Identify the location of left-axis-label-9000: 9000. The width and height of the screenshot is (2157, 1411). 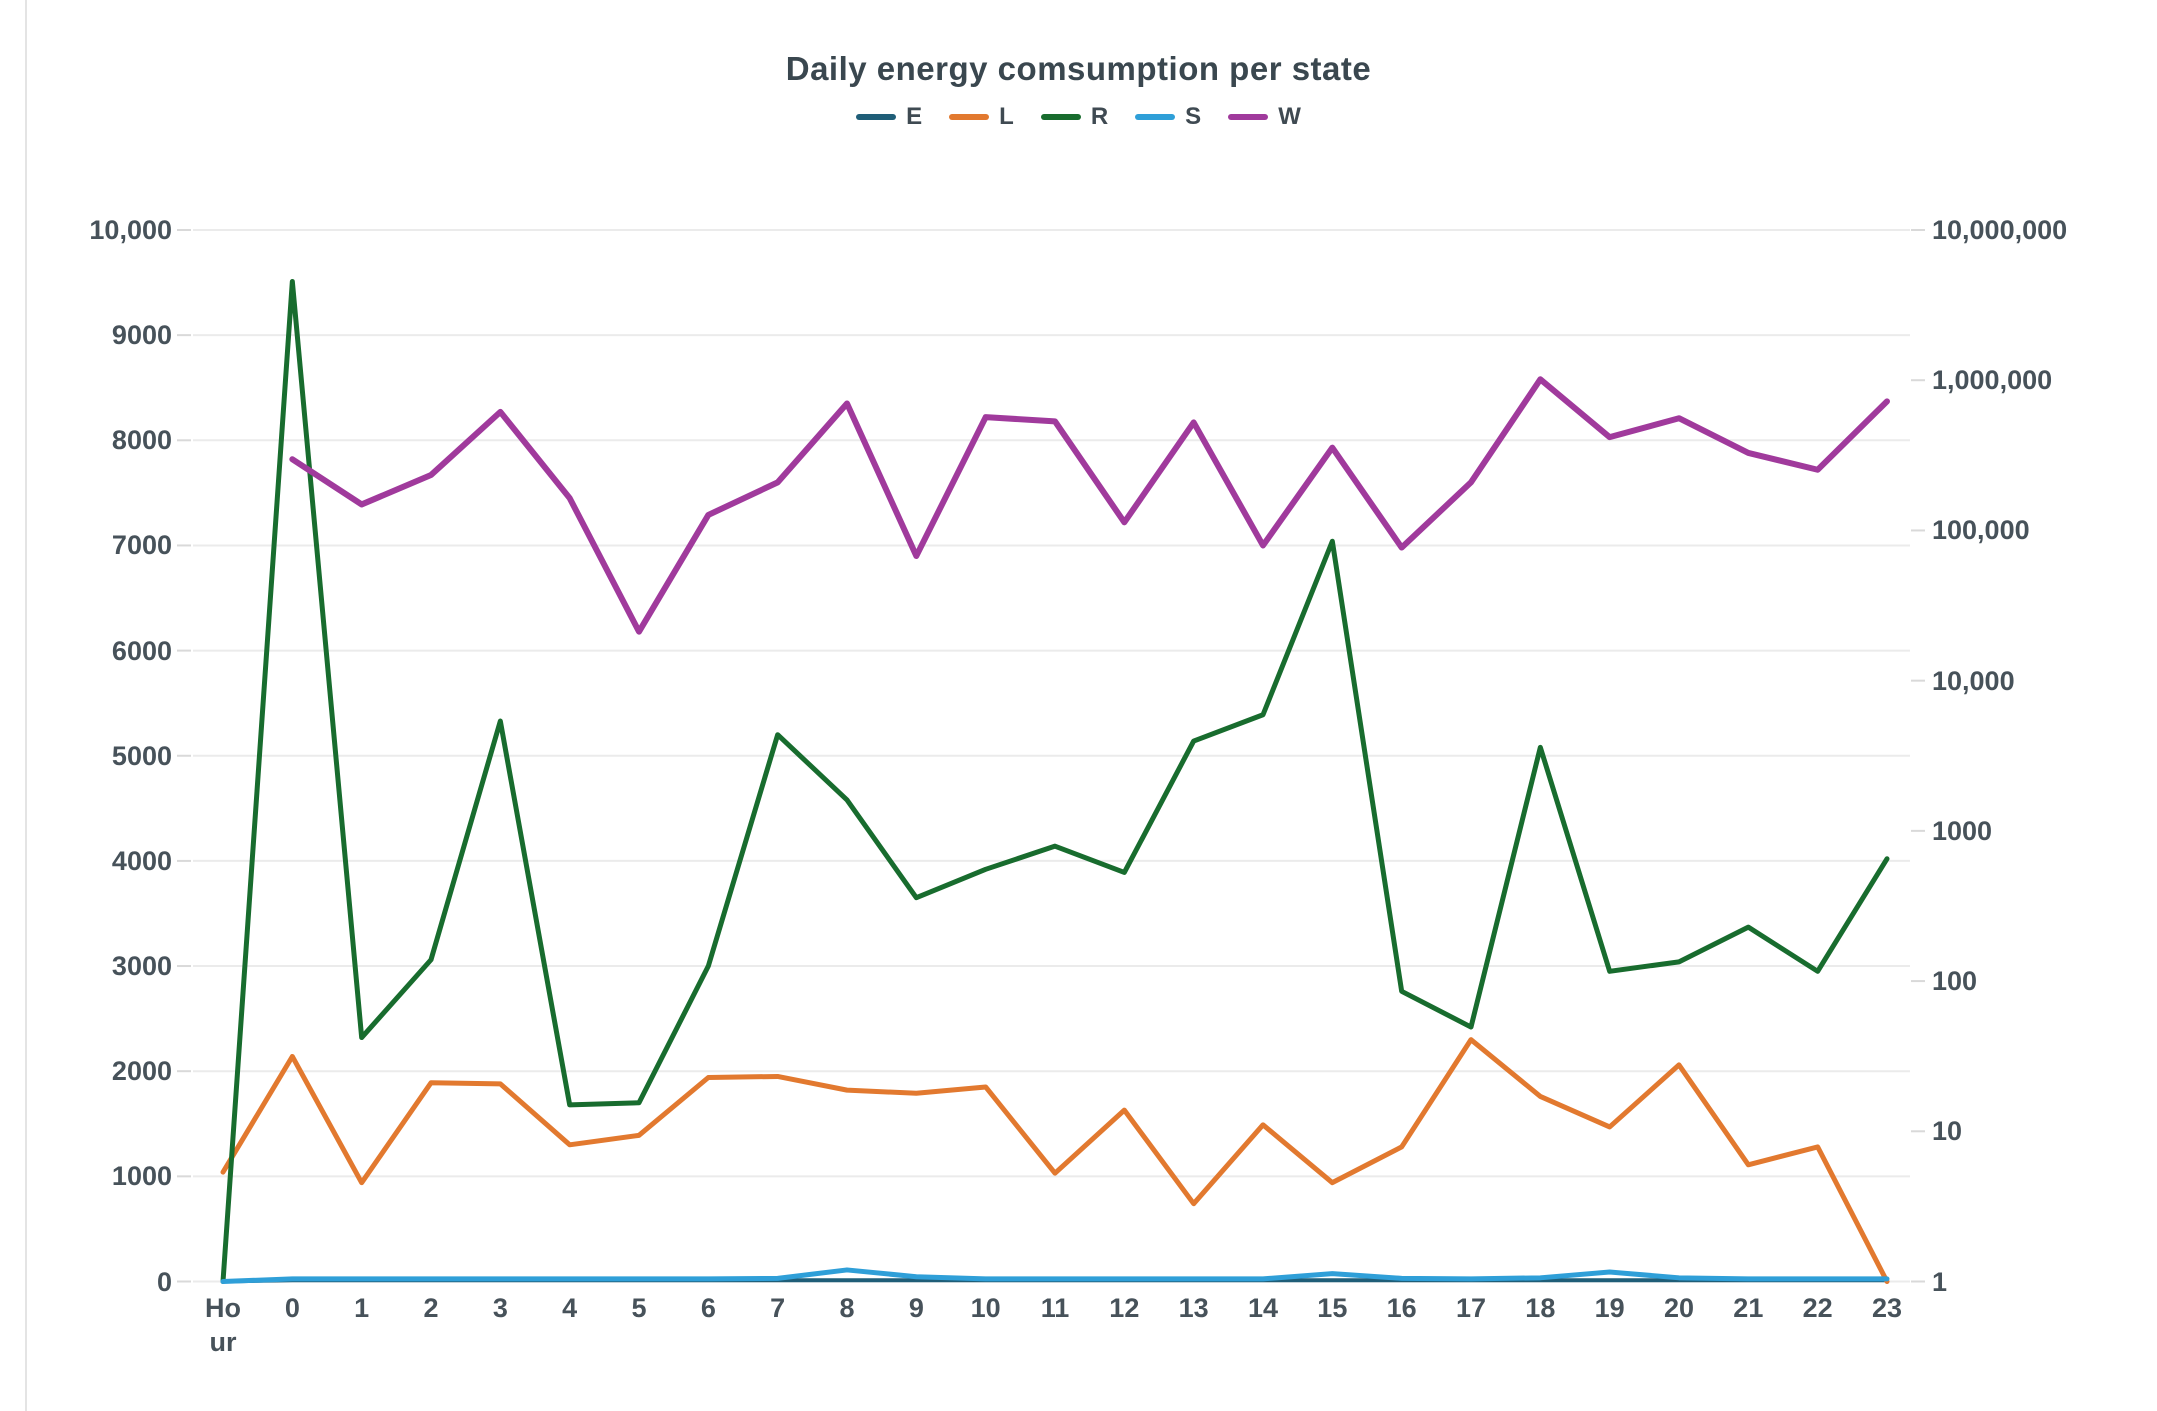
(141, 335).